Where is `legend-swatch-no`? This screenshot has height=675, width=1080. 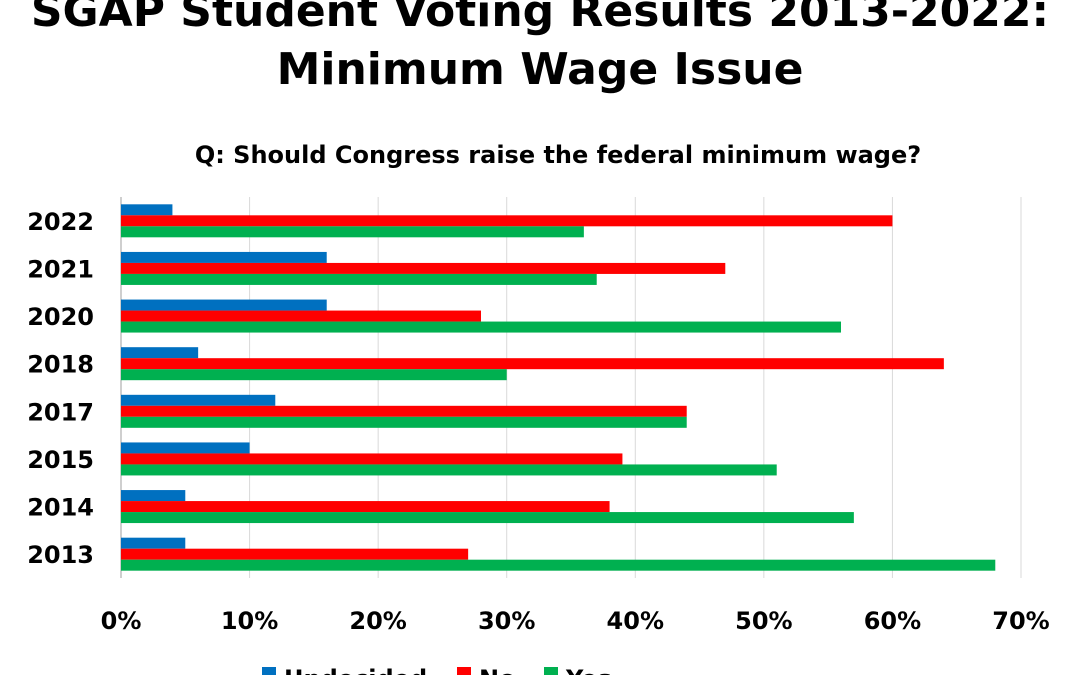
legend-swatch-no is located at coordinates (464, 671).